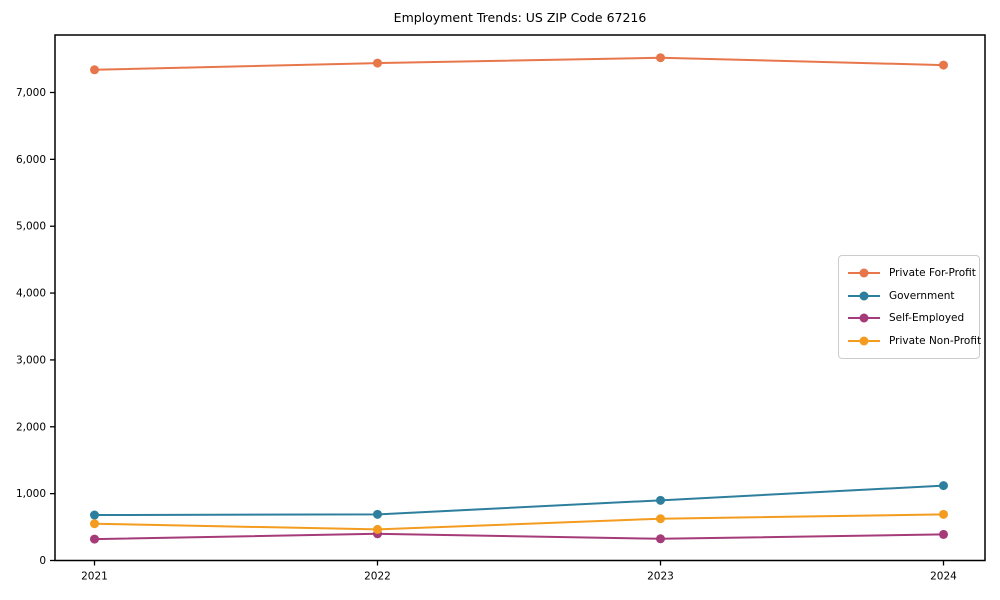 This screenshot has height=600, width=1000. I want to click on y-tick-label: 1,000, so click(31, 494).